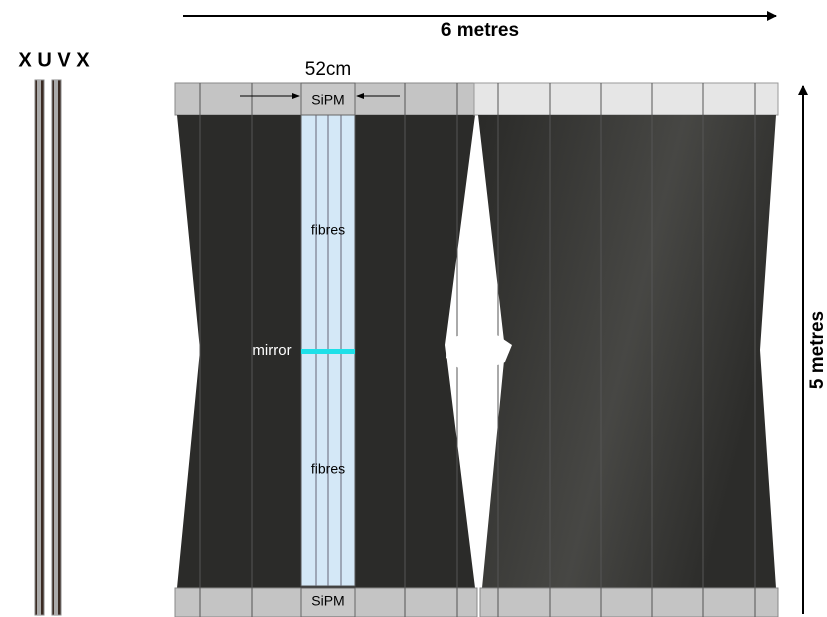  I want to click on mirror-line, so click(328, 351).